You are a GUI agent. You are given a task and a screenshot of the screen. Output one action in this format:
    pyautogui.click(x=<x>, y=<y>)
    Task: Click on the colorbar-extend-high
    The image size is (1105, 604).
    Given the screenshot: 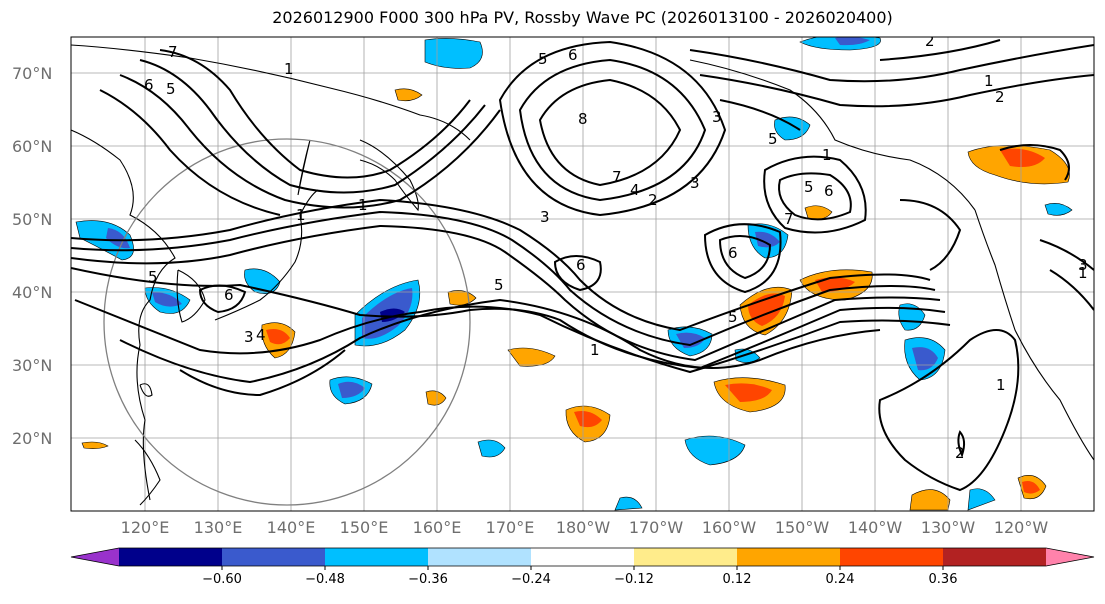 What is the action you would take?
    pyautogui.click(x=1070, y=557)
    